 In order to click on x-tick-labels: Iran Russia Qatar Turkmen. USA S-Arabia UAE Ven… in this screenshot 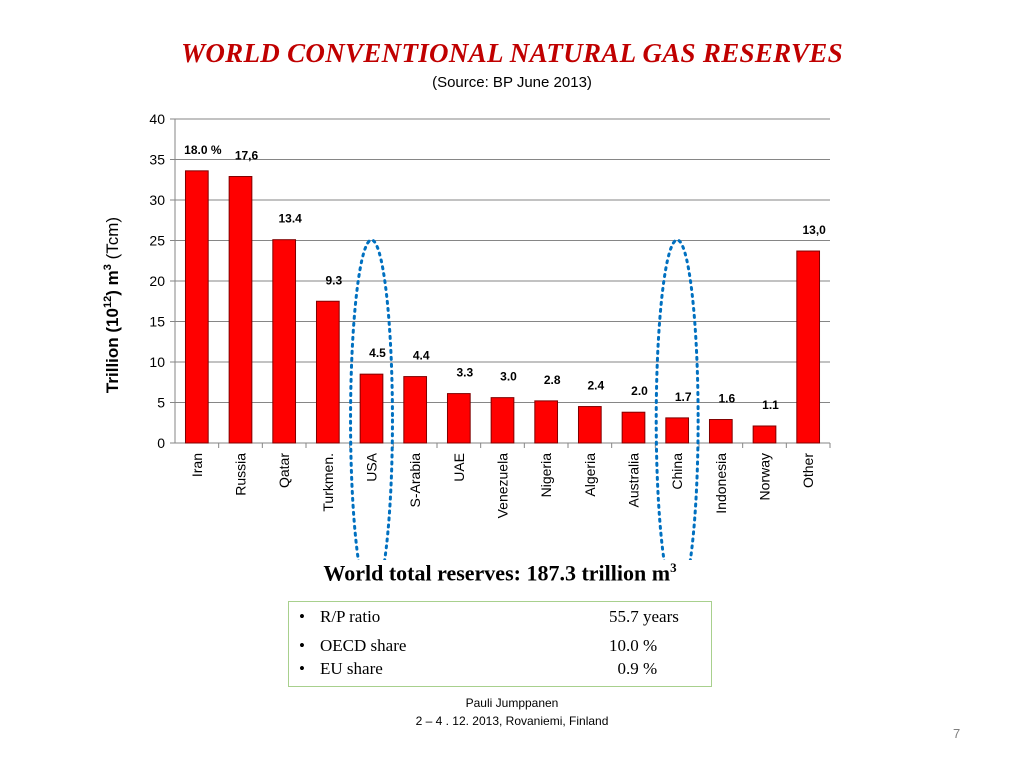, I will do `click(502, 485)`.